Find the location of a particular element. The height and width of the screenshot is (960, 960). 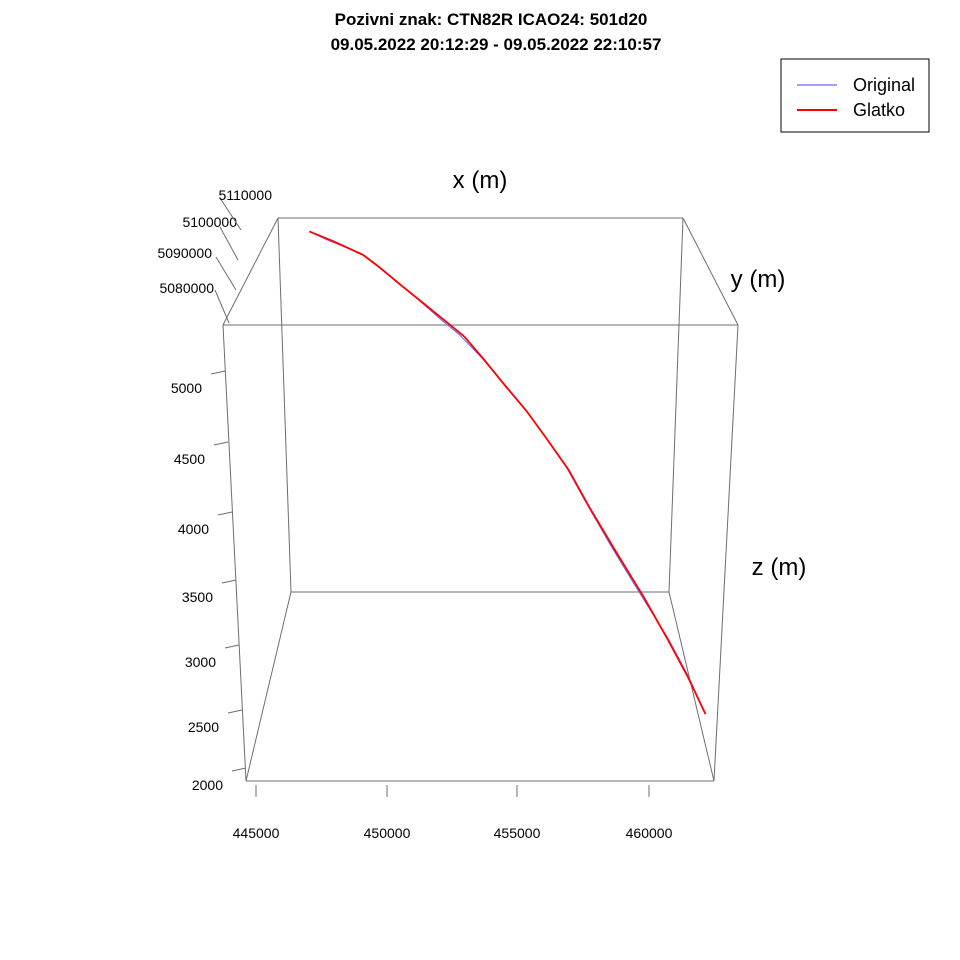

z-tick-label: 4000 is located at coordinates (193, 529).